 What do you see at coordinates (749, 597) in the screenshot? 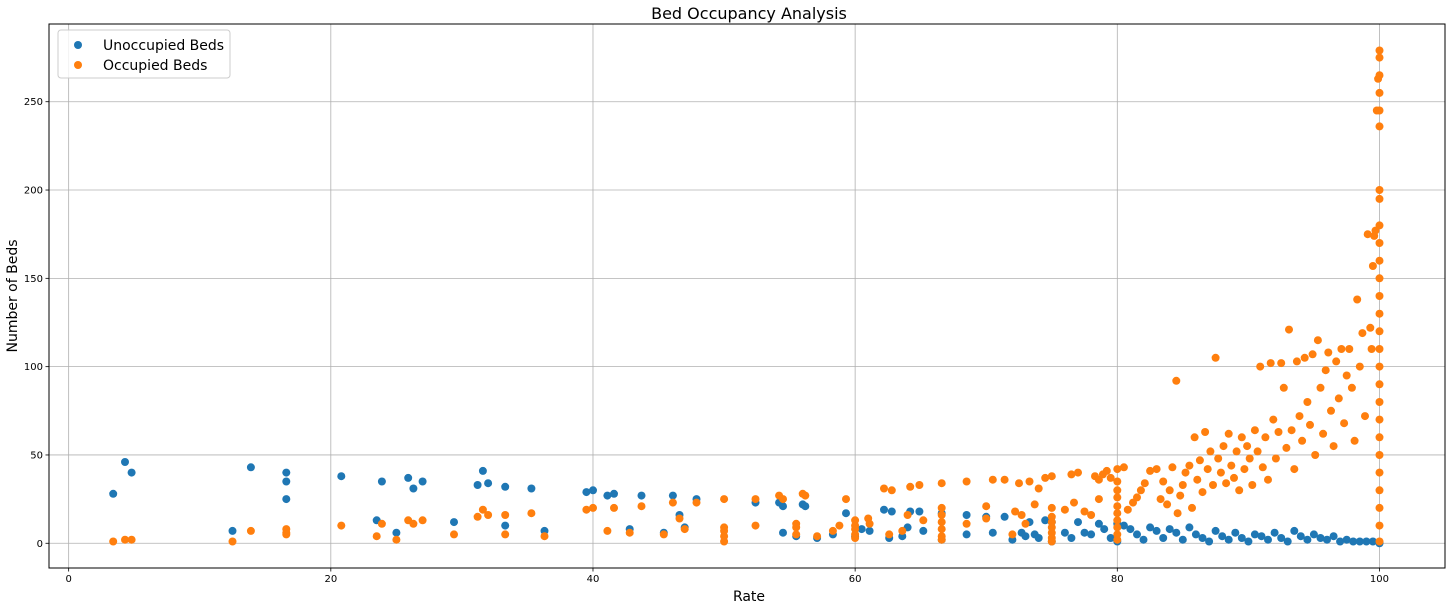
I see `x-axis-label: Rate` at bounding box center [749, 597].